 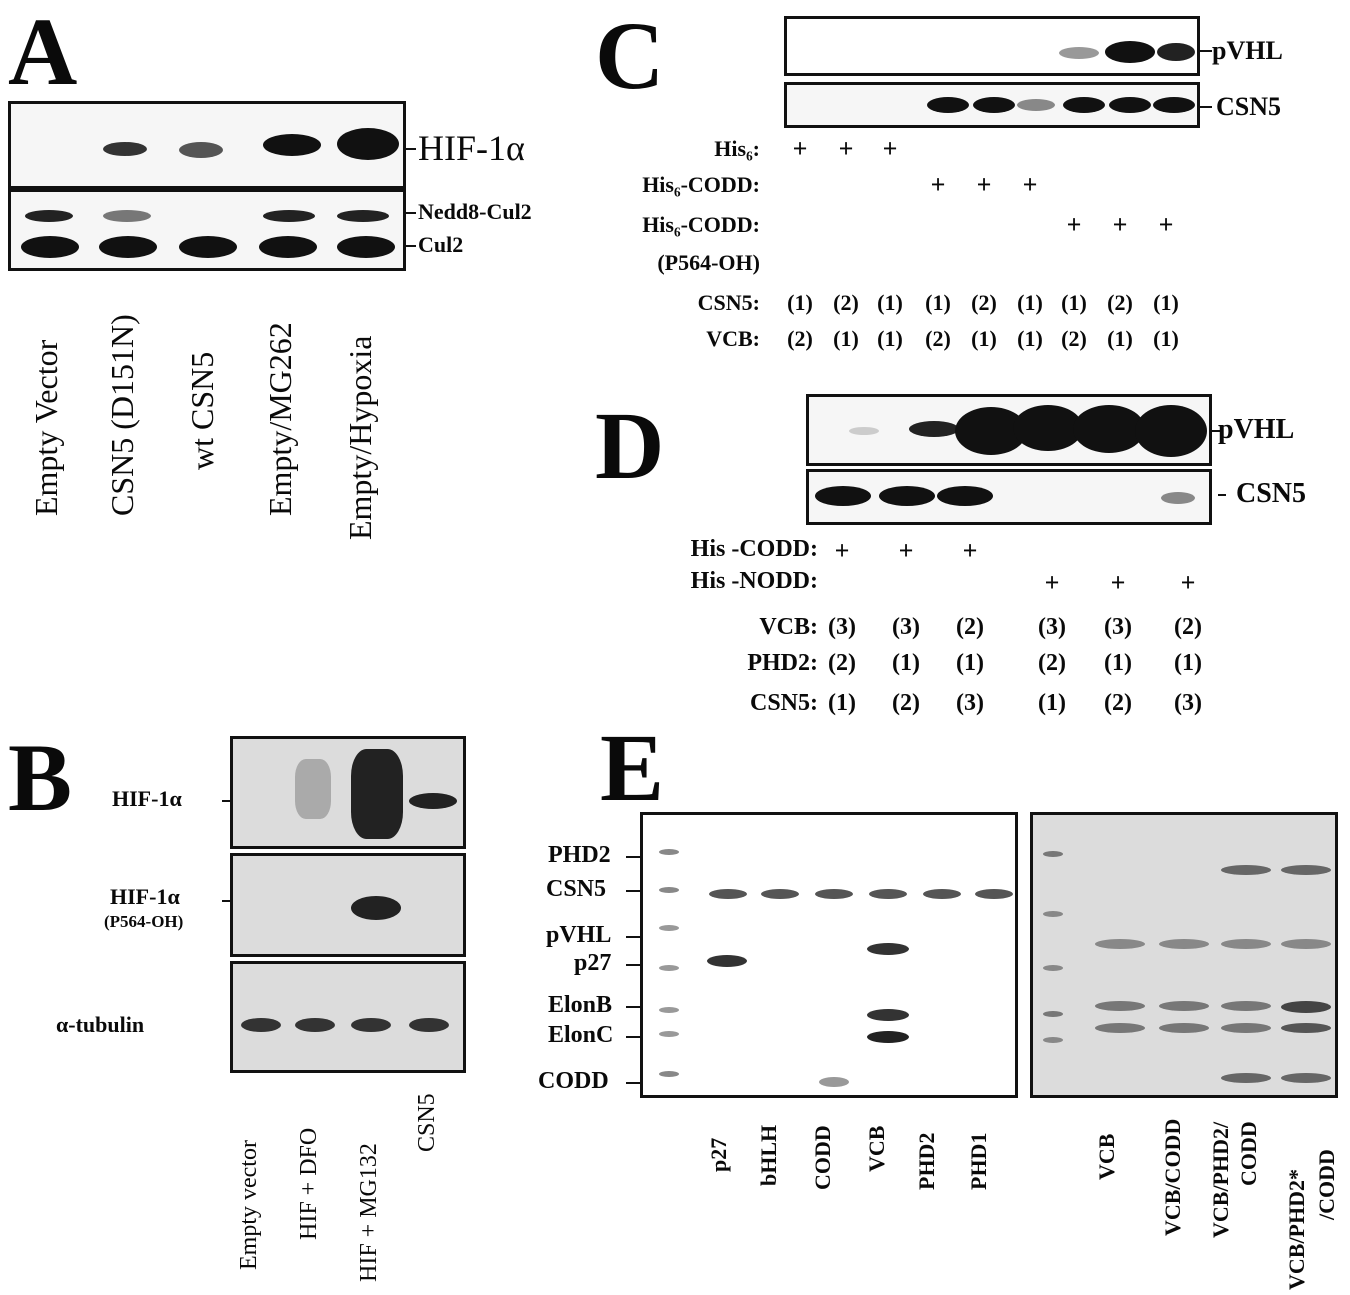 What do you see at coordinates (580, 1005) in the screenshot?
I see `marker-label-elonb: ElonB` at bounding box center [580, 1005].